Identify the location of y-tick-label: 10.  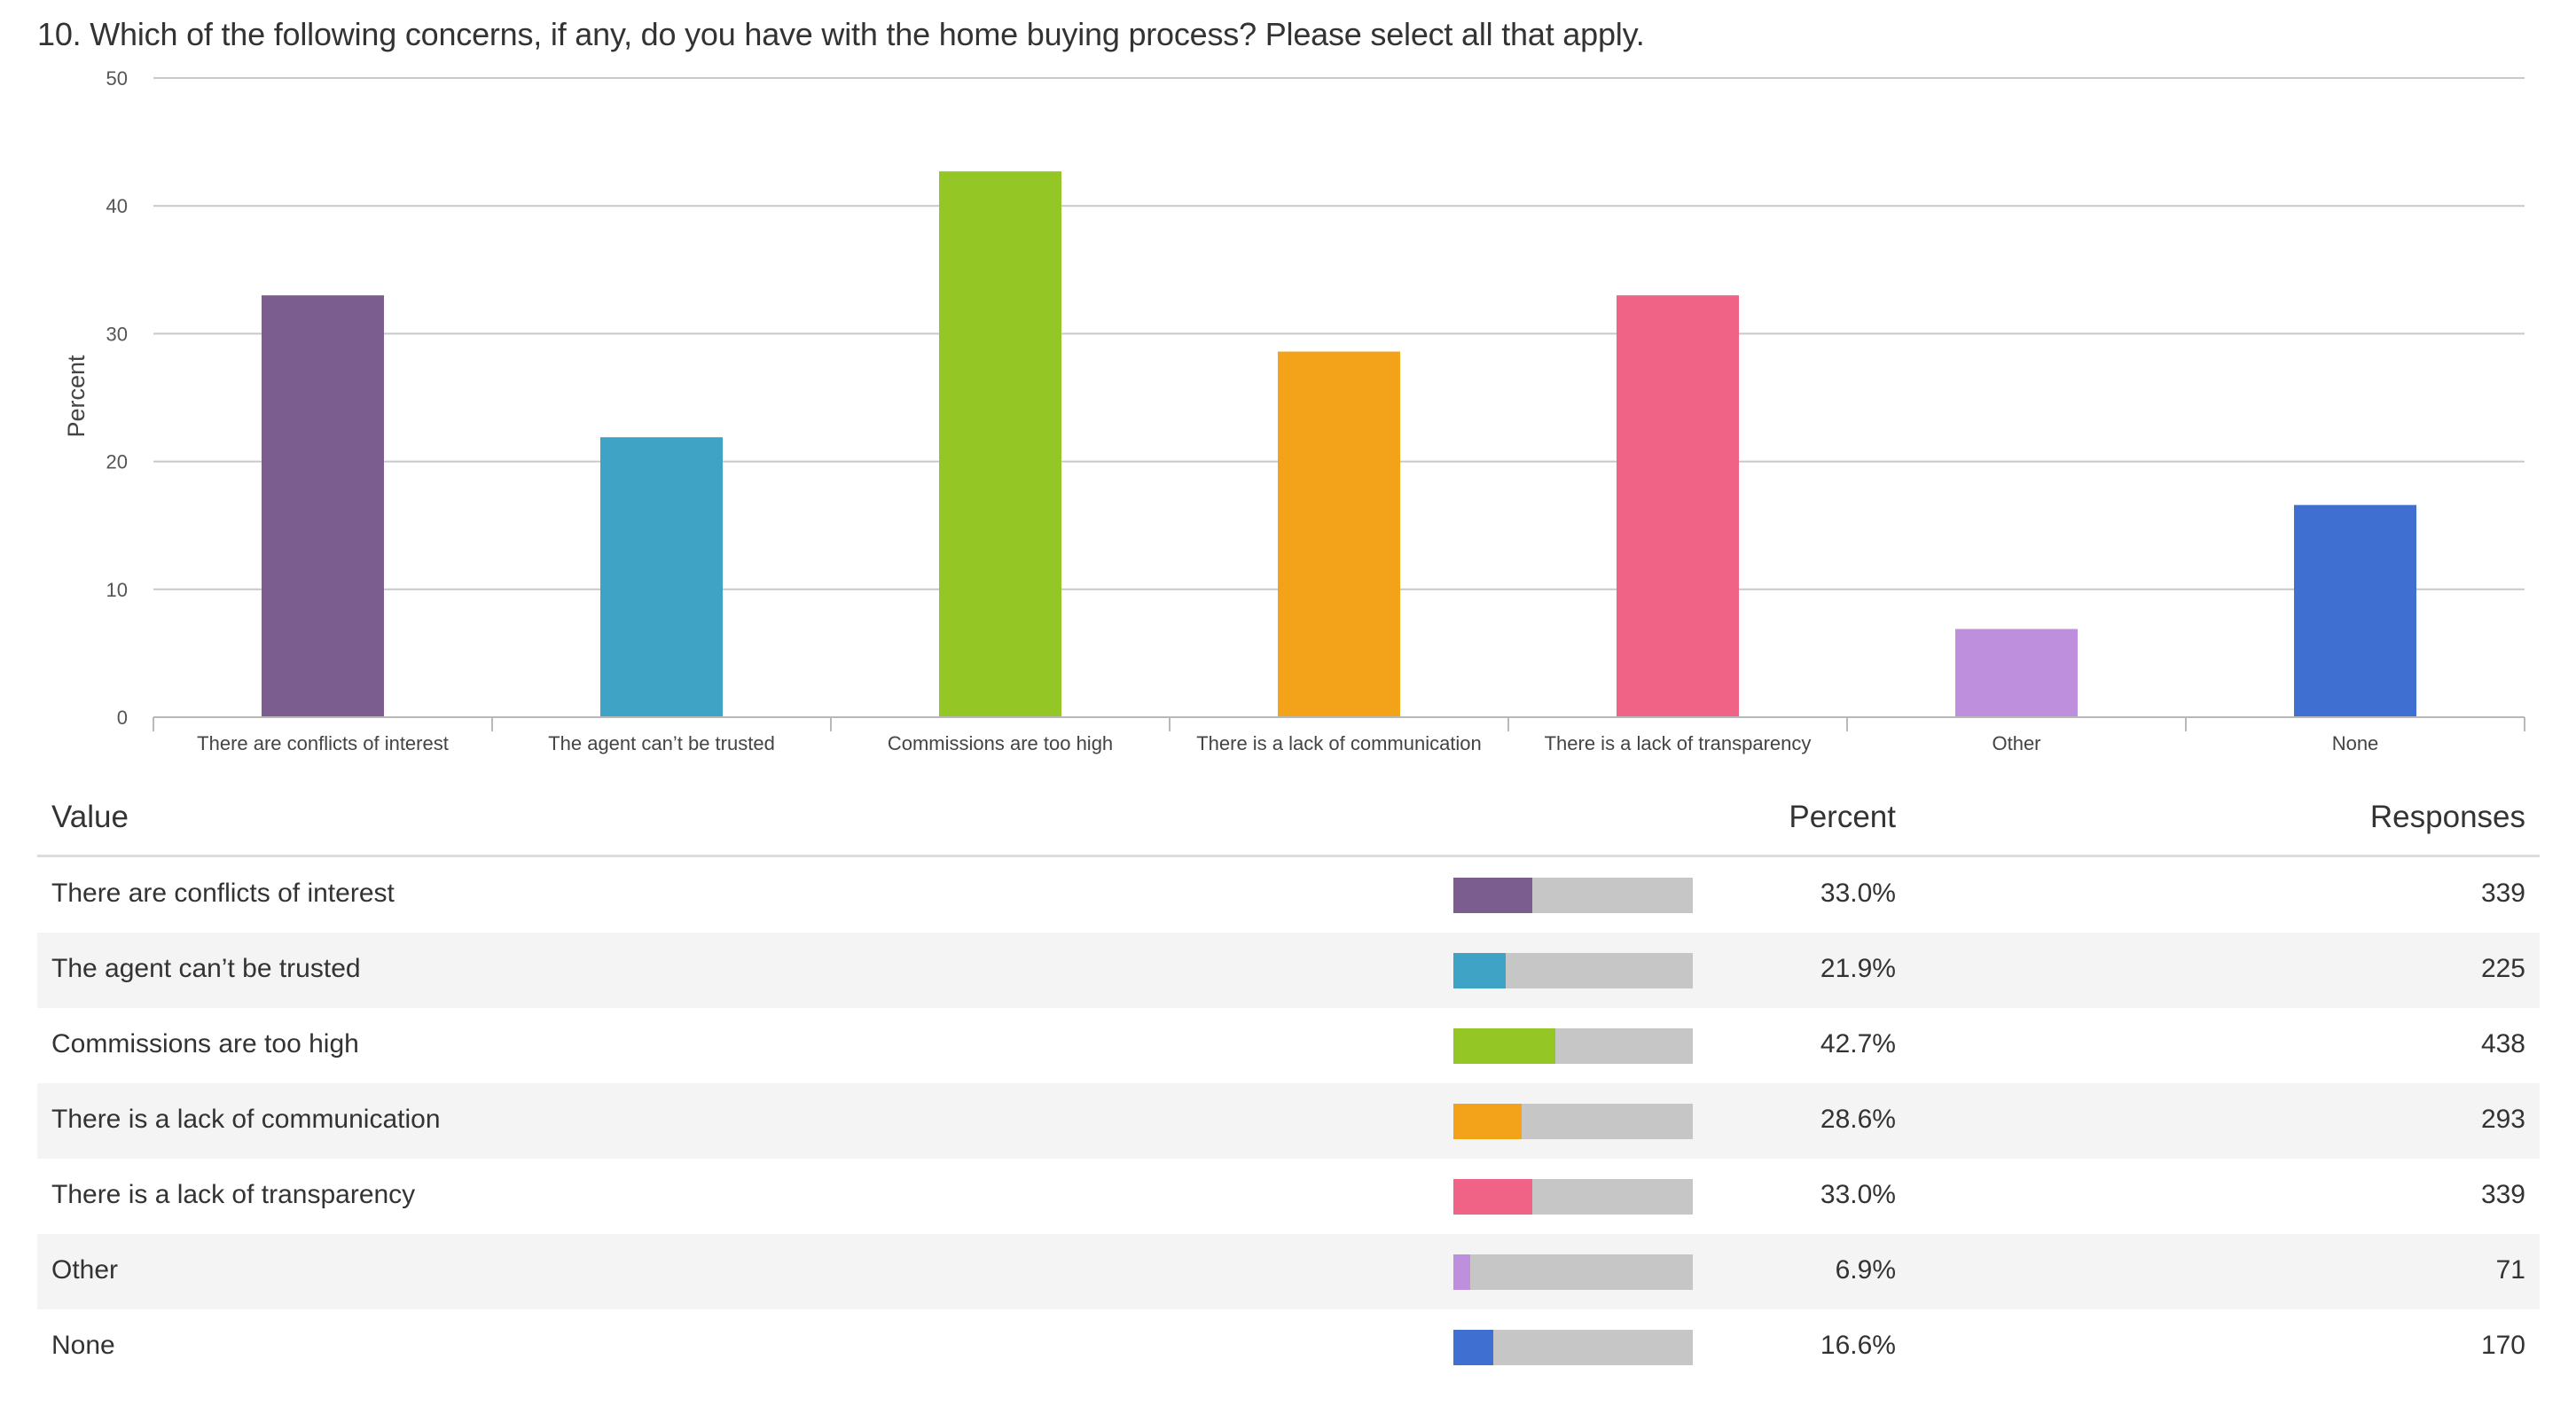
(117, 590).